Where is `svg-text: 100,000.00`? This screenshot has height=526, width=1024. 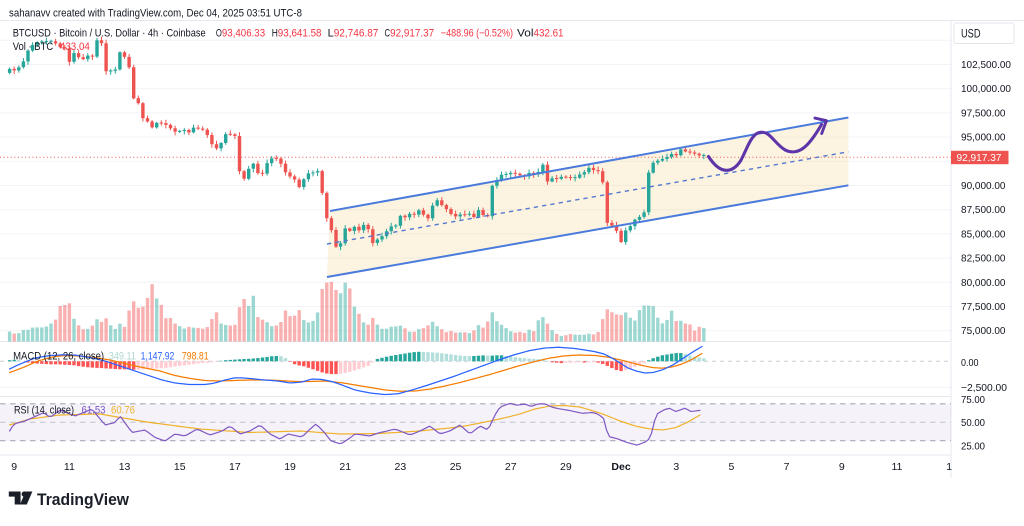
svg-text: 100,000.00 is located at coordinates (986, 89).